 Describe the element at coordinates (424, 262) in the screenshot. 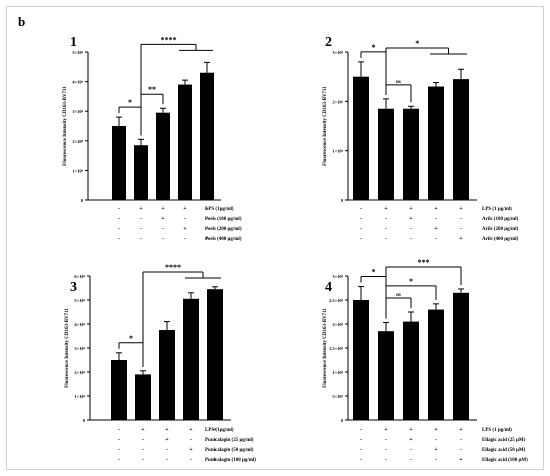

I see `significance-label: ***` at that location.